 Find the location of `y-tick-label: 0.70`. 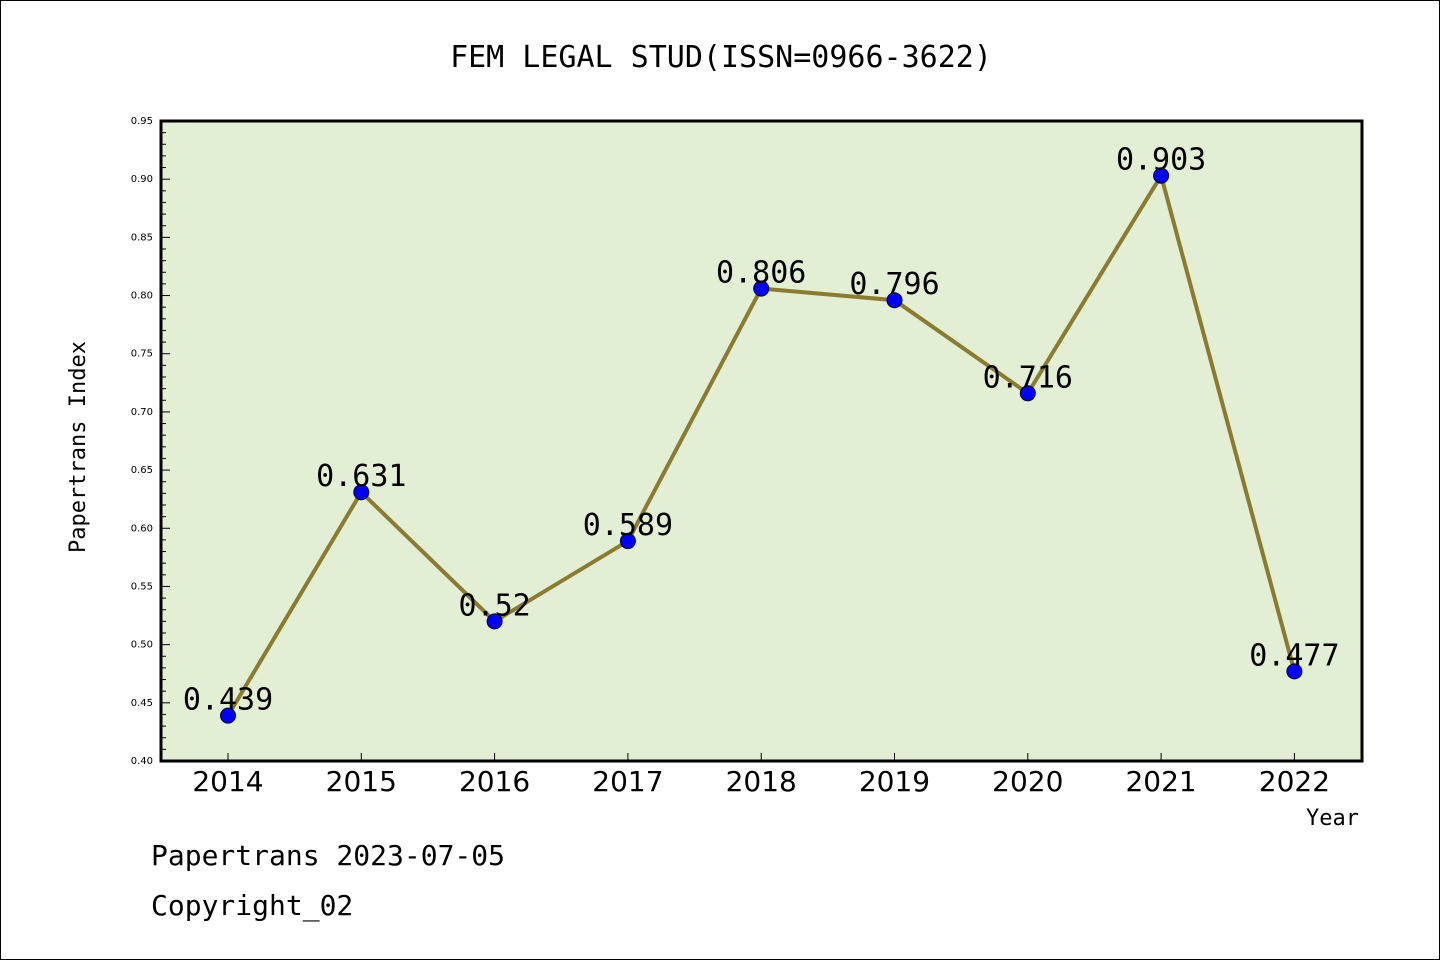

y-tick-label: 0.70 is located at coordinates (142, 412).